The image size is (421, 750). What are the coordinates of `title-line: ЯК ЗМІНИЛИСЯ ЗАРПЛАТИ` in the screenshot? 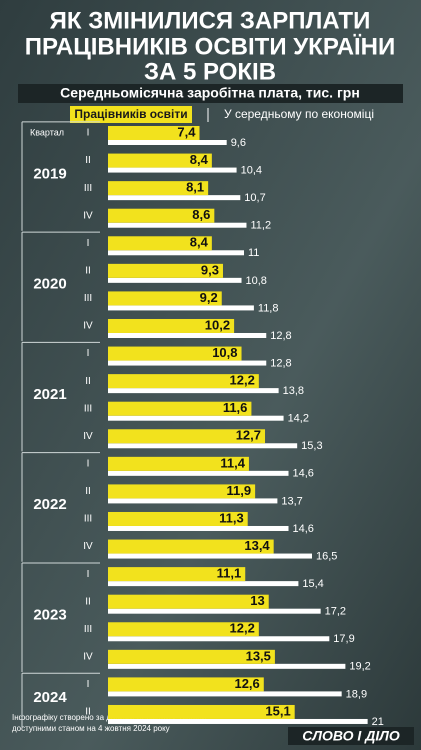 It's located at (210, 20).